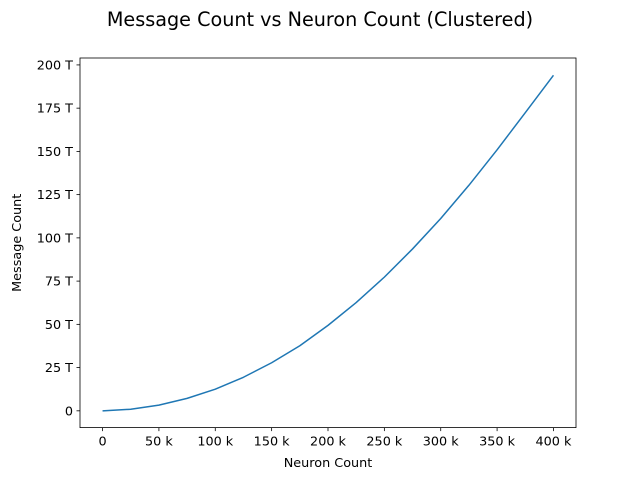 Image resolution: width=640 pixels, height=480 pixels. Describe the element at coordinates (497, 442) in the screenshot. I see `x-tick-label: 350 k` at that location.